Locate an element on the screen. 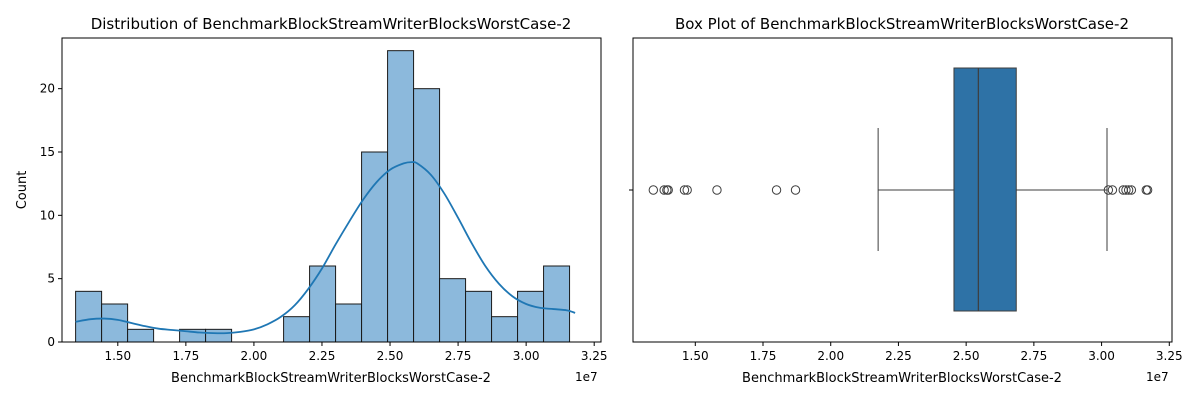 Image resolution: width=1200 pixels, height=400 pixels. histogram-y-tick-label: 20 is located at coordinates (47, 89).